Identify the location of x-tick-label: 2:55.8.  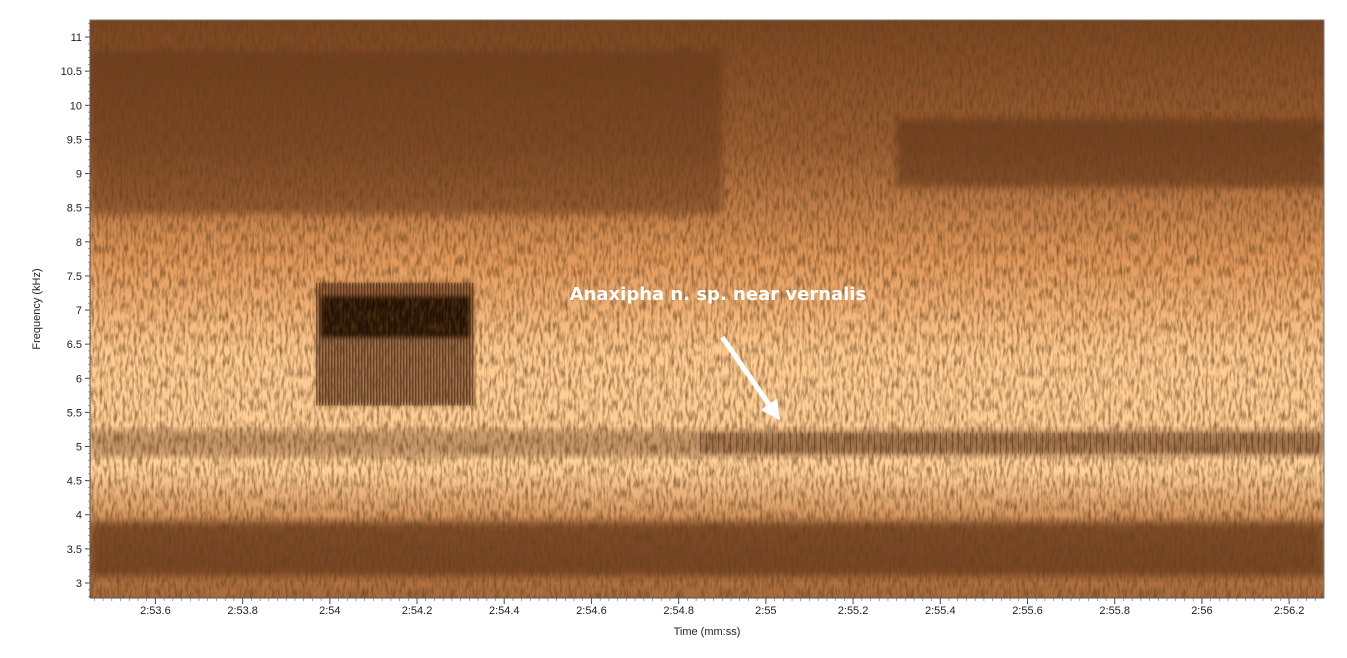
(1114, 611).